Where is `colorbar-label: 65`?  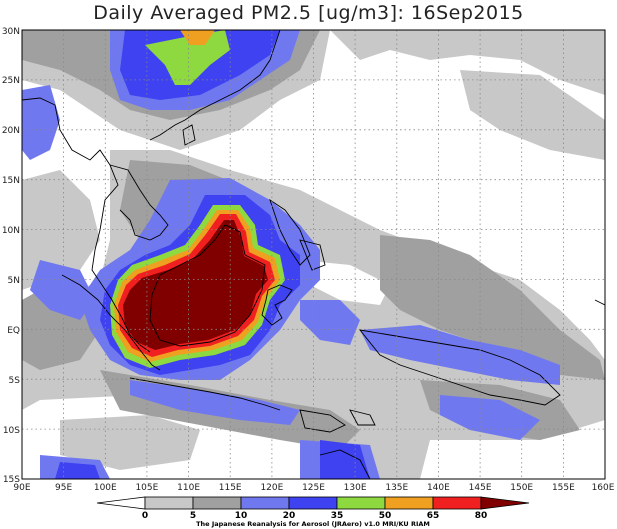
colorbar-label: 65 is located at coordinates (433, 516).